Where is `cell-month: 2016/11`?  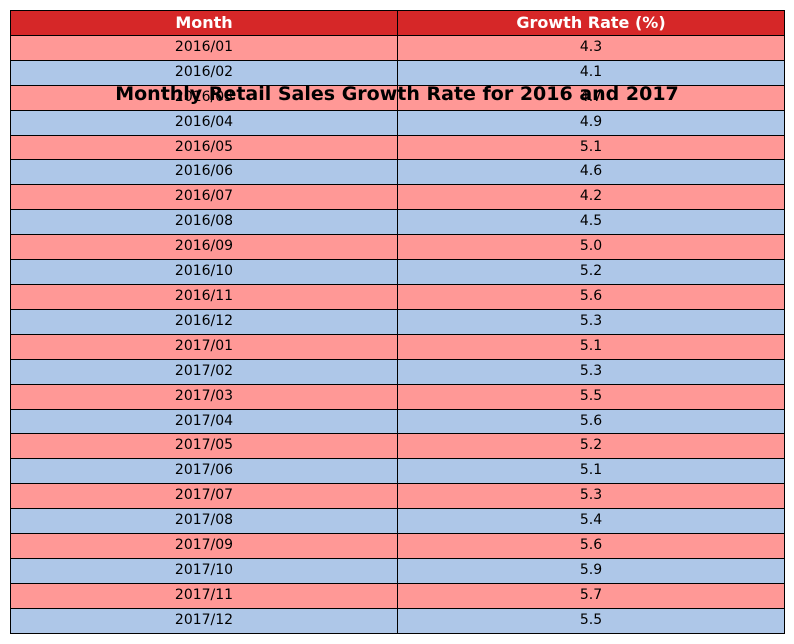
cell-month: 2016/11 is located at coordinates (204, 296).